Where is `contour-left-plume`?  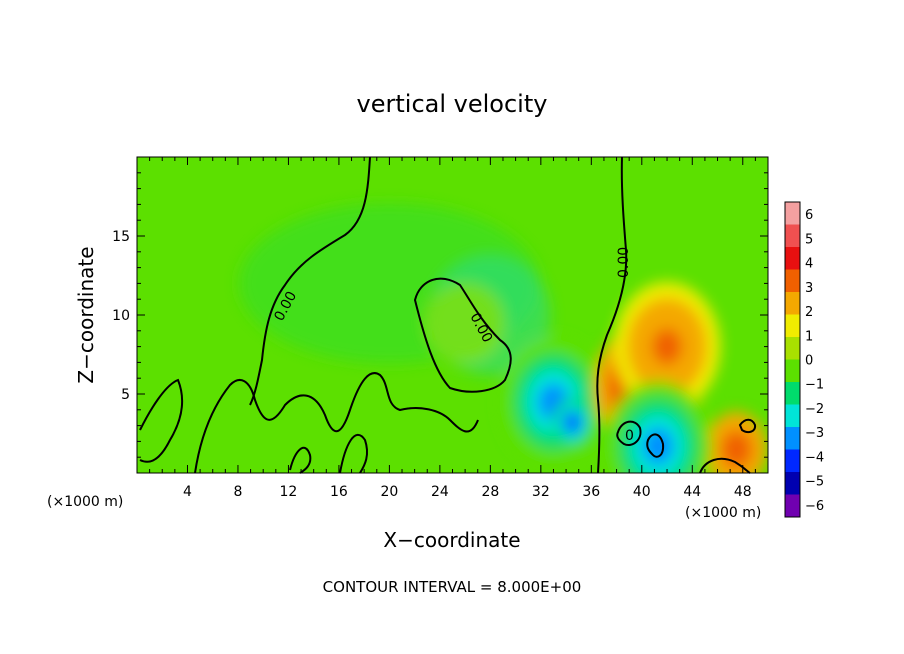
contour-left-plume is located at coordinates (310, 281).